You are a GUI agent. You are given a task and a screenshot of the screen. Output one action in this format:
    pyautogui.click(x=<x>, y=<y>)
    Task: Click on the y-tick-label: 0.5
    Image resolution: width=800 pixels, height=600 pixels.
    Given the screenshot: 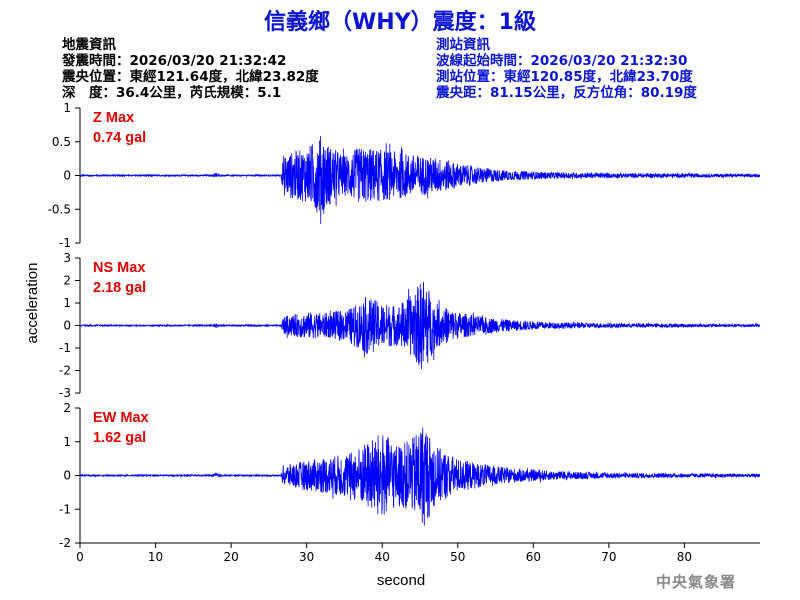 What is the action you would take?
    pyautogui.click(x=61, y=142)
    